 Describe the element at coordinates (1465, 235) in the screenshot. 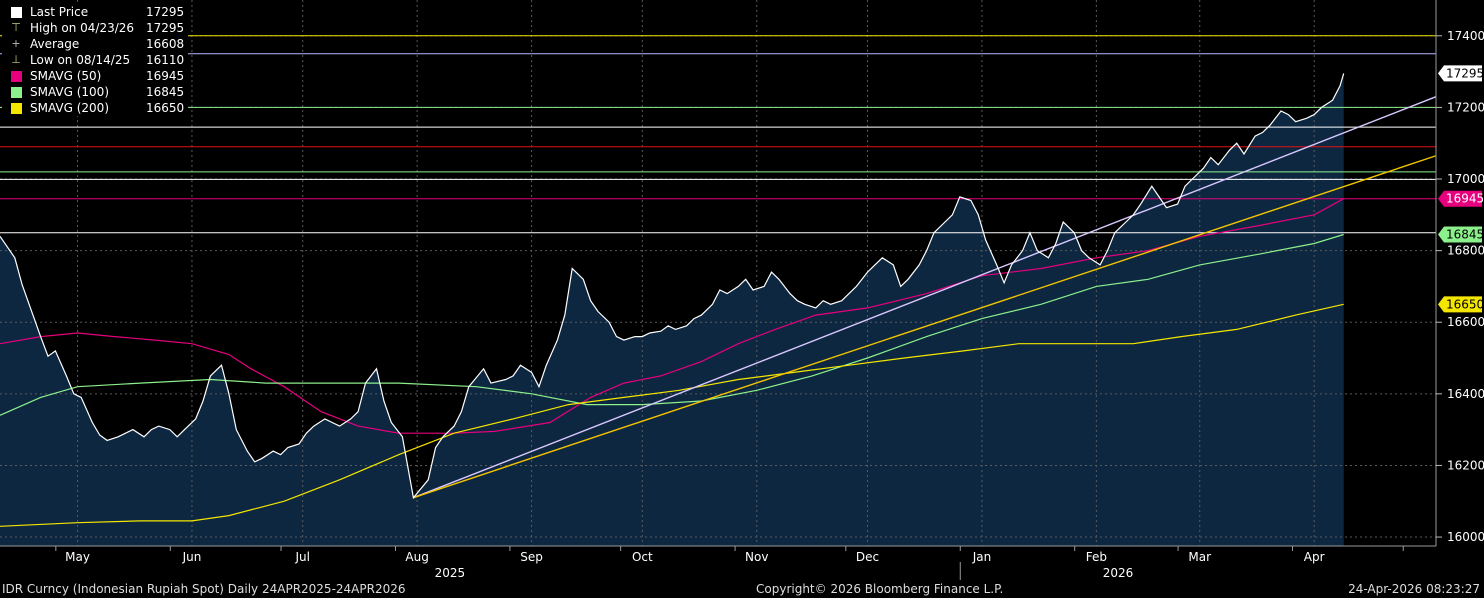

I see `value-tag-label: 16845` at that location.